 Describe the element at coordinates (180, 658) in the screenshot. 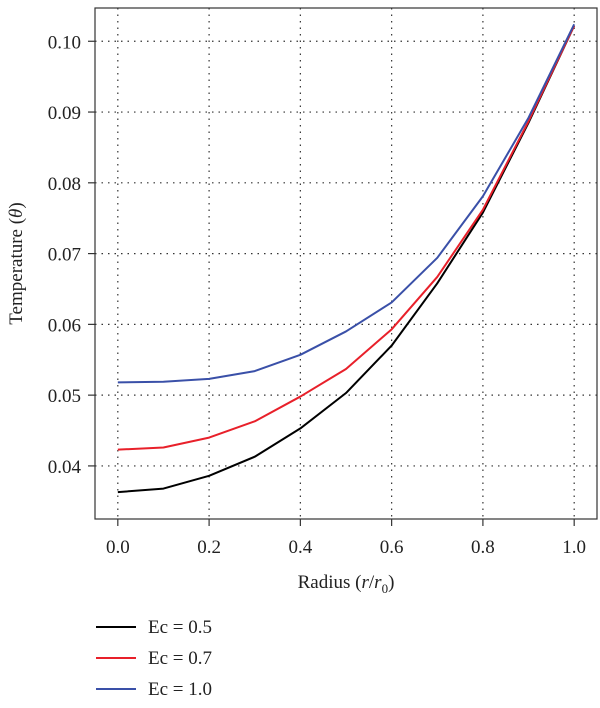

I see `legend-label: Ec = 0.7` at that location.